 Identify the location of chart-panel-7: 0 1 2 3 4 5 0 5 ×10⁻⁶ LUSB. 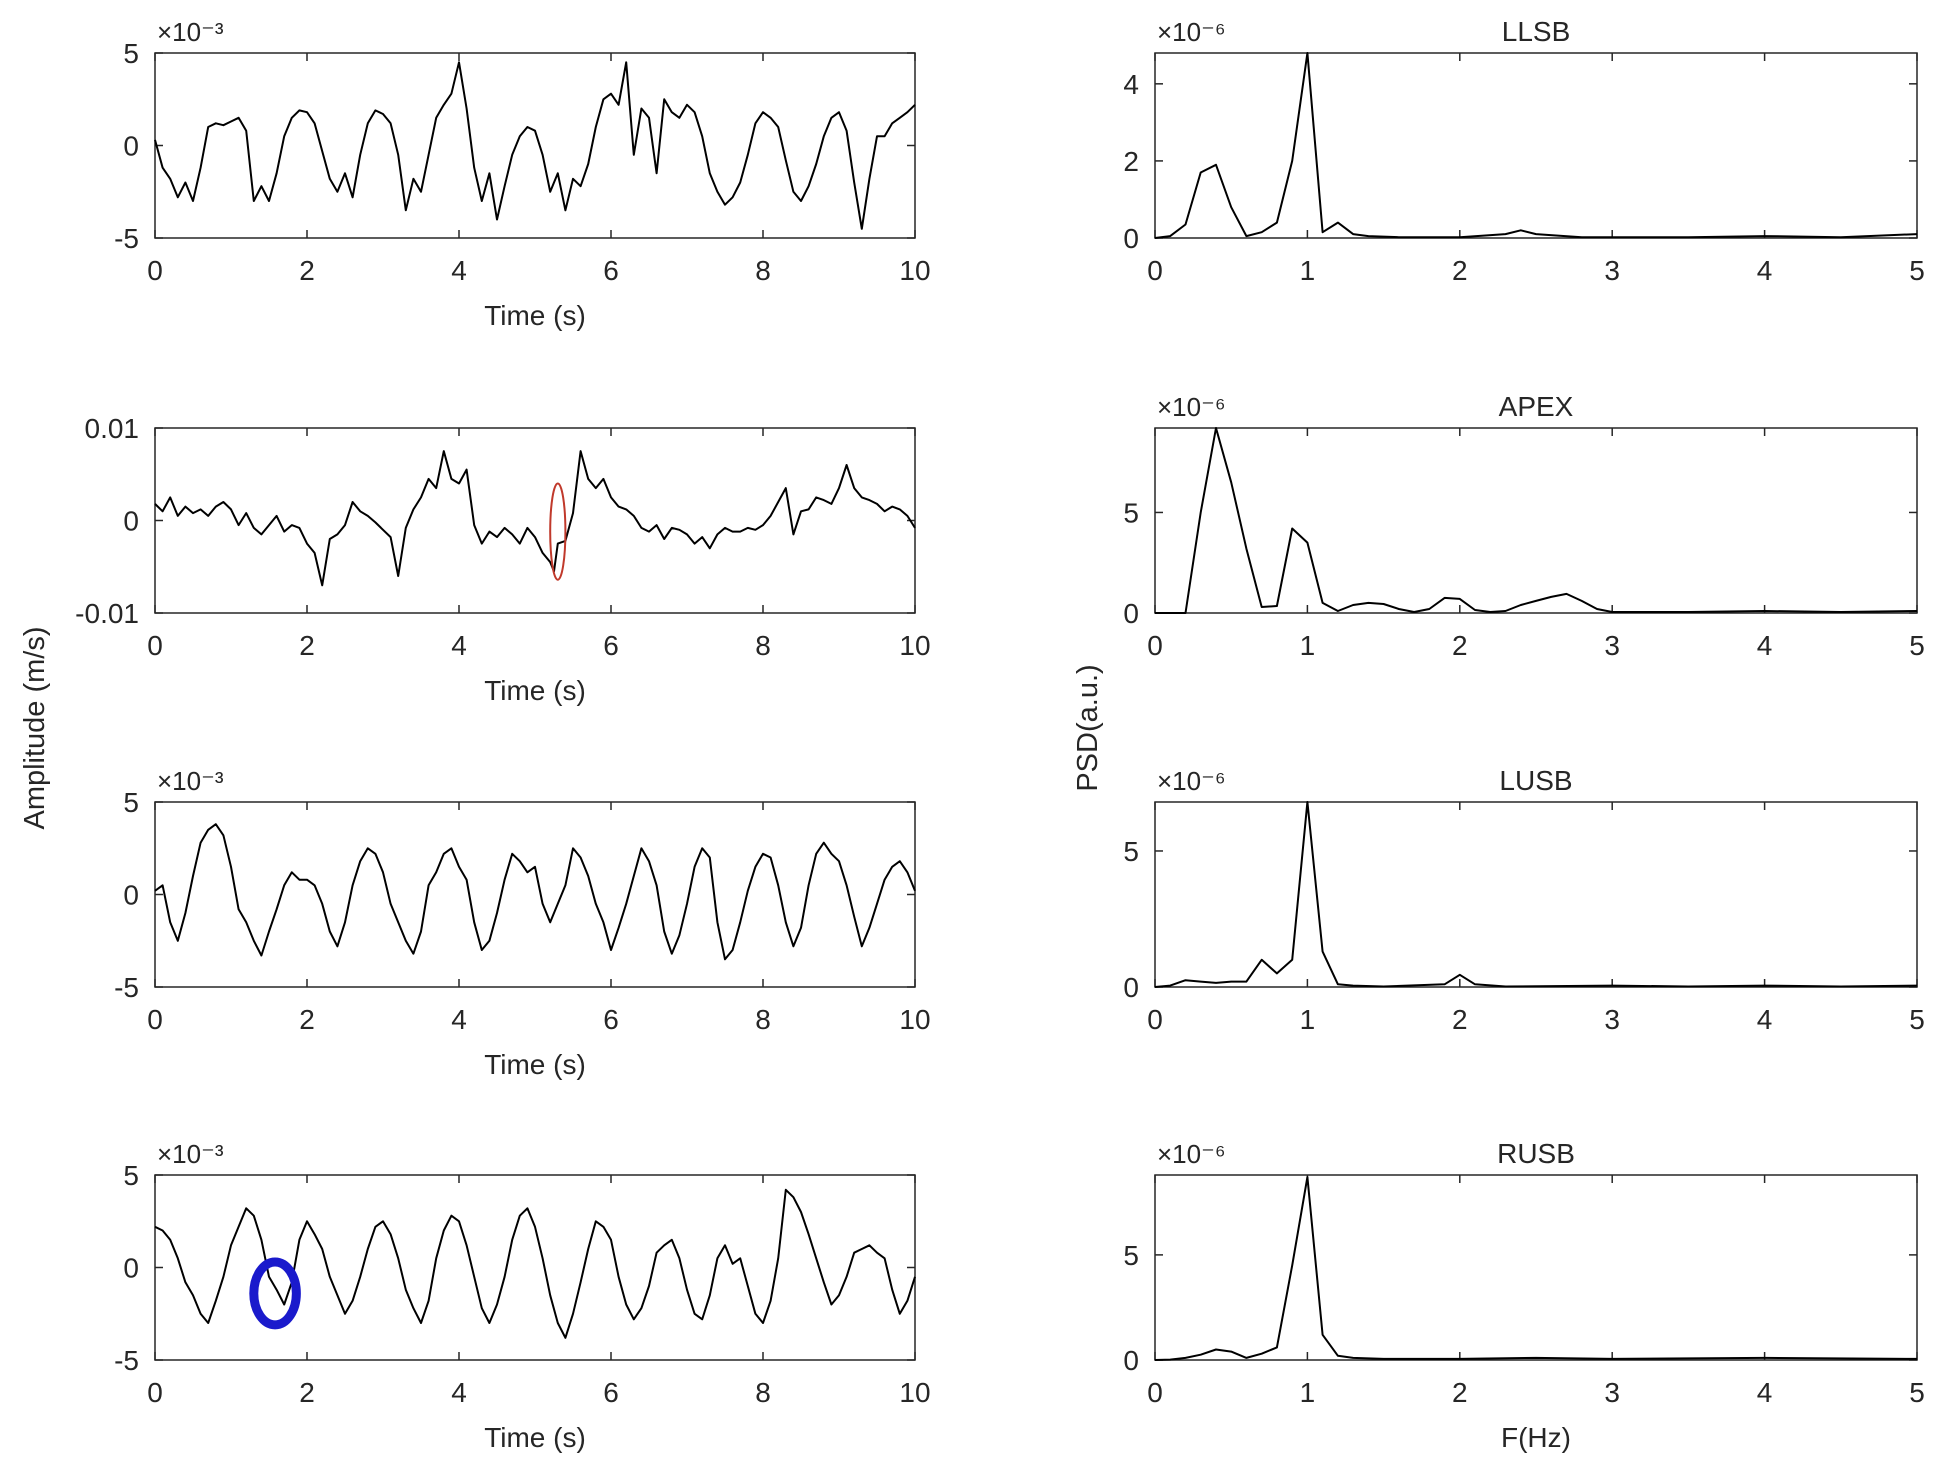
(1523, 900).